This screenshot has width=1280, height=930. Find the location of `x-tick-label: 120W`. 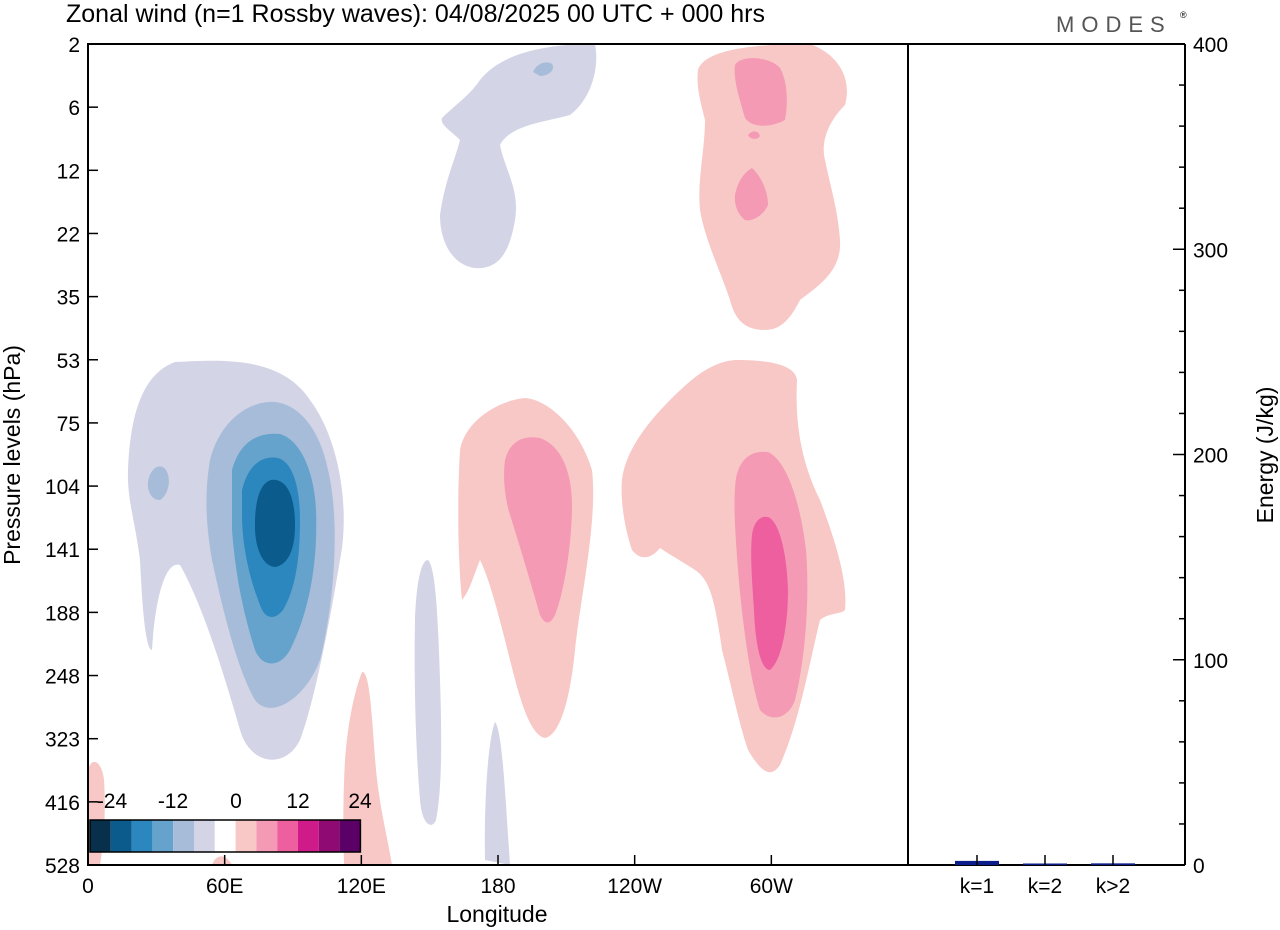

x-tick-label: 120W is located at coordinates (634, 886).